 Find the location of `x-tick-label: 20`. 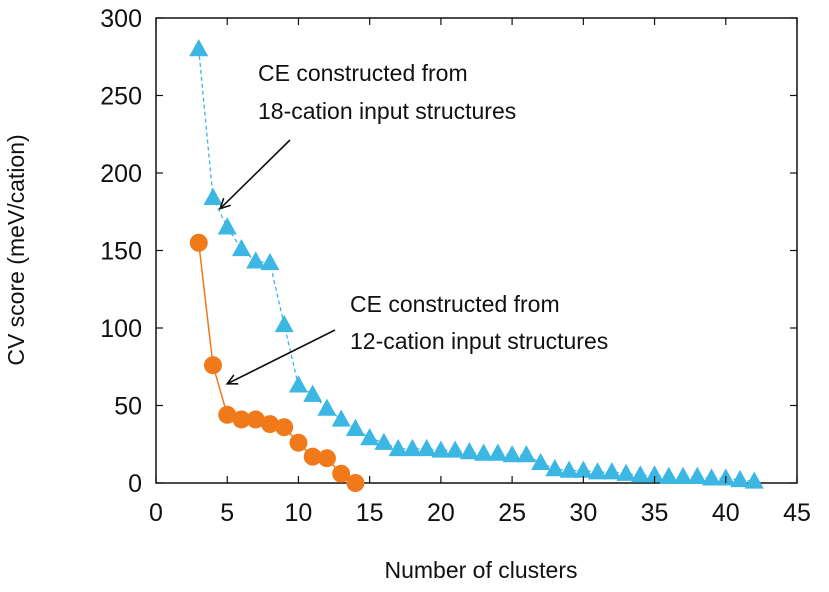

x-tick-label: 20 is located at coordinates (441, 513).